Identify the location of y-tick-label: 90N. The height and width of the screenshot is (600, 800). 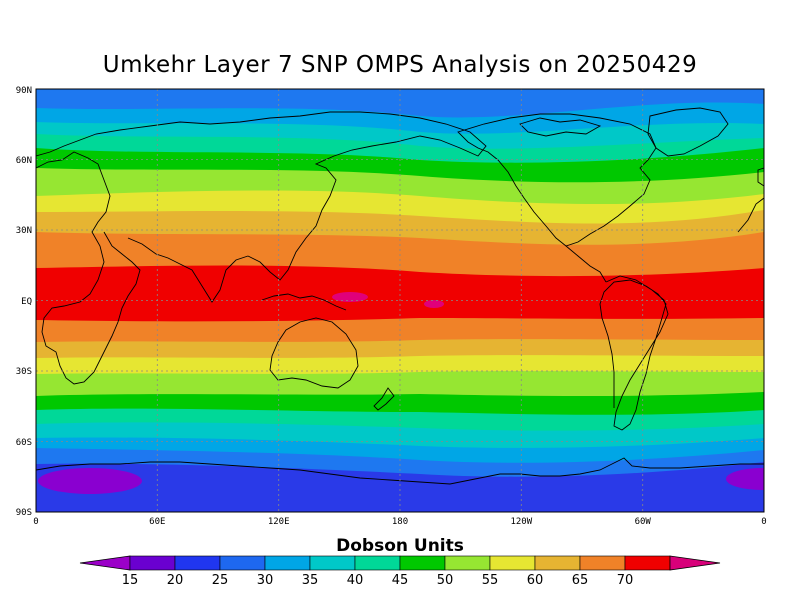
(24, 91).